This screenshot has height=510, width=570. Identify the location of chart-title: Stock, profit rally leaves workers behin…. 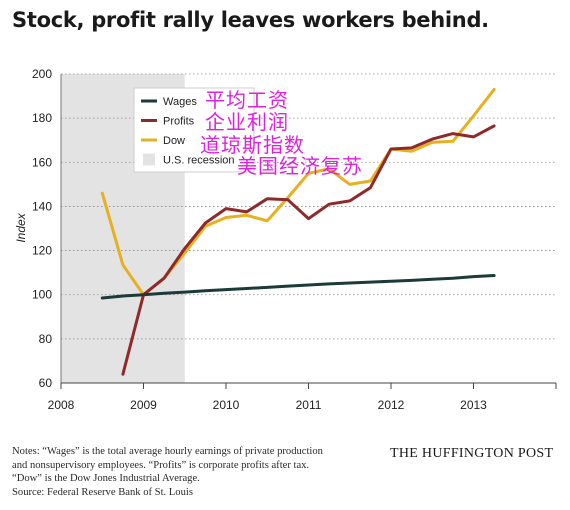
(250, 20).